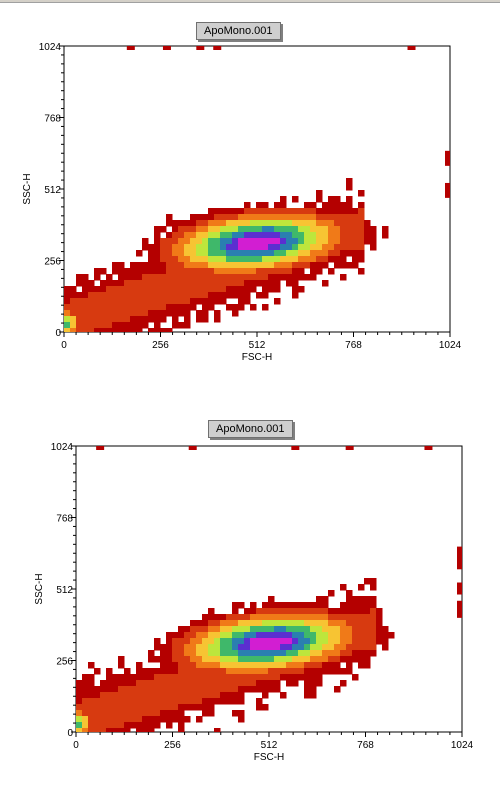 This screenshot has height=808, width=500. I want to click on x-tick-label-1024: 1024, so click(450, 345).